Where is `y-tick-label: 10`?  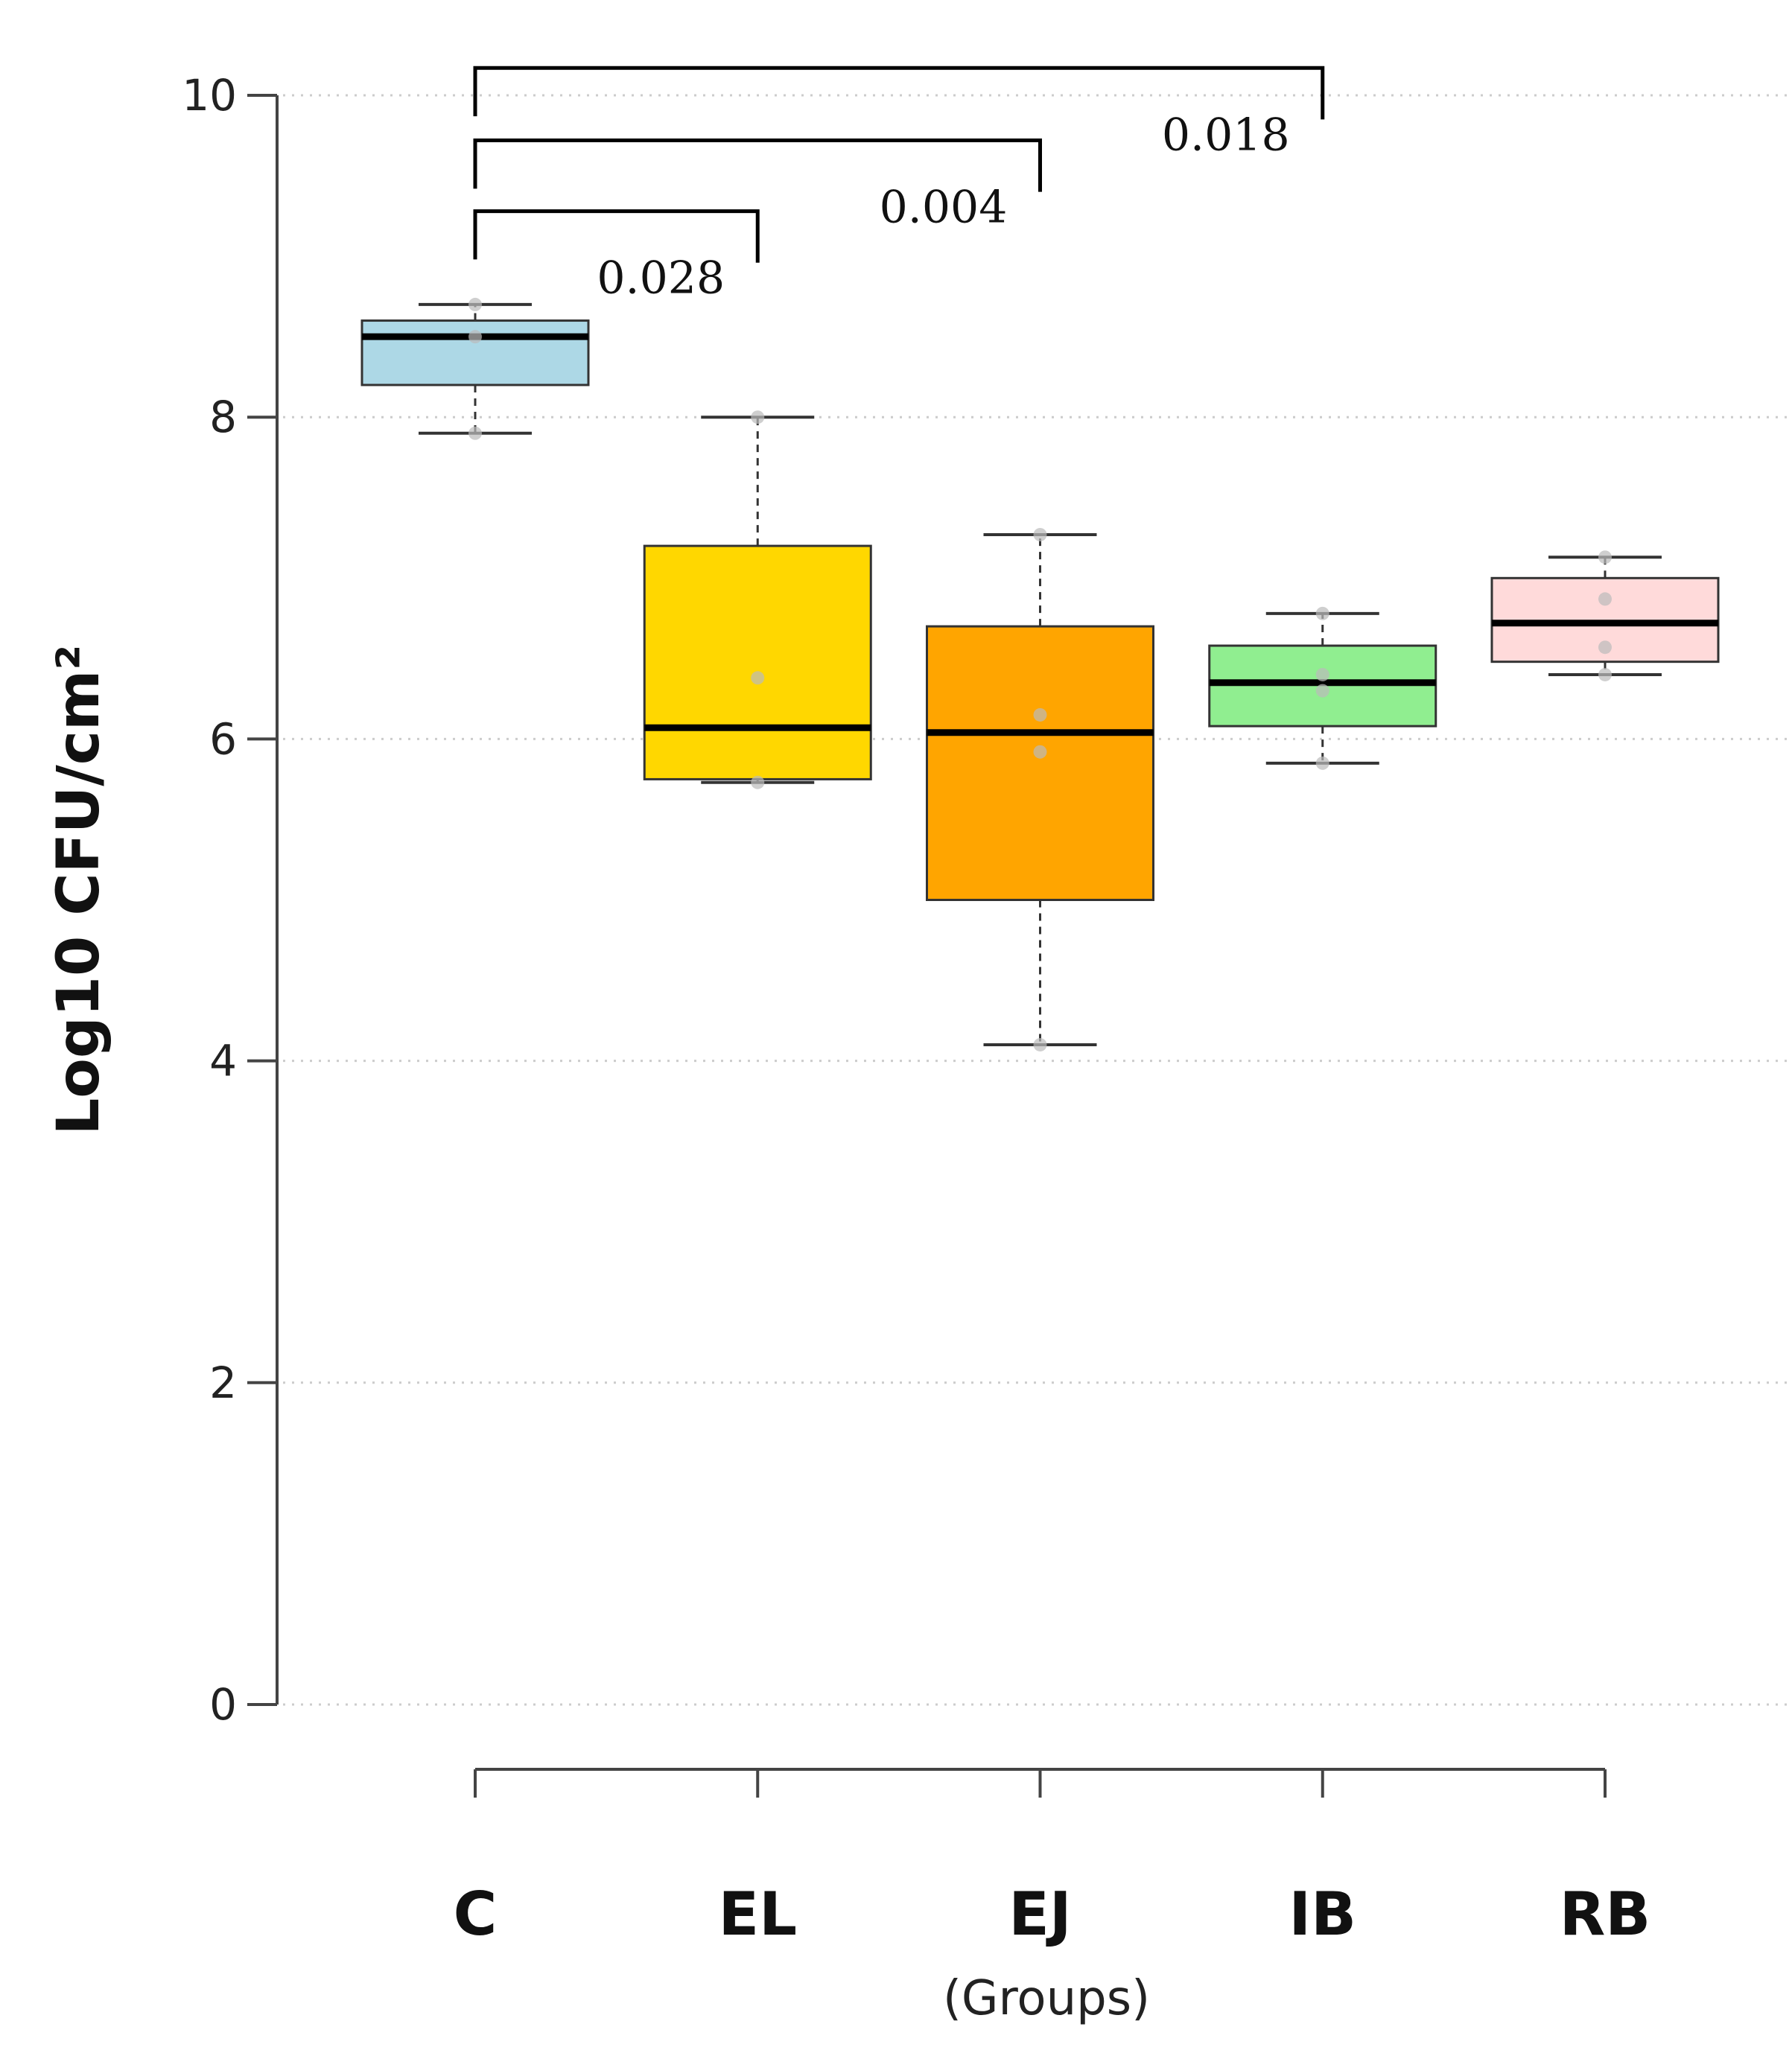
y-tick-label: 10 is located at coordinates (209, 95).